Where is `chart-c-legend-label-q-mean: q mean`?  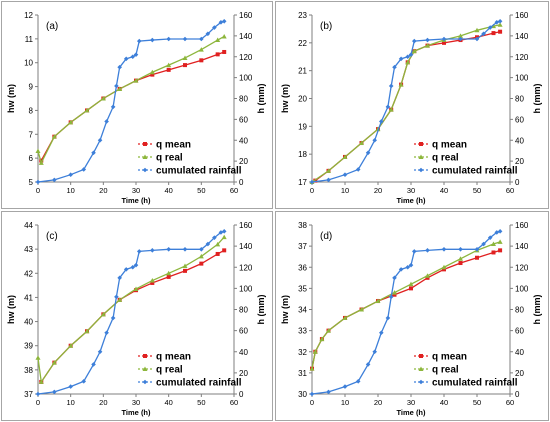
chart-c-legend-label-q-mean: q mean is located at coordinates (173, 357).